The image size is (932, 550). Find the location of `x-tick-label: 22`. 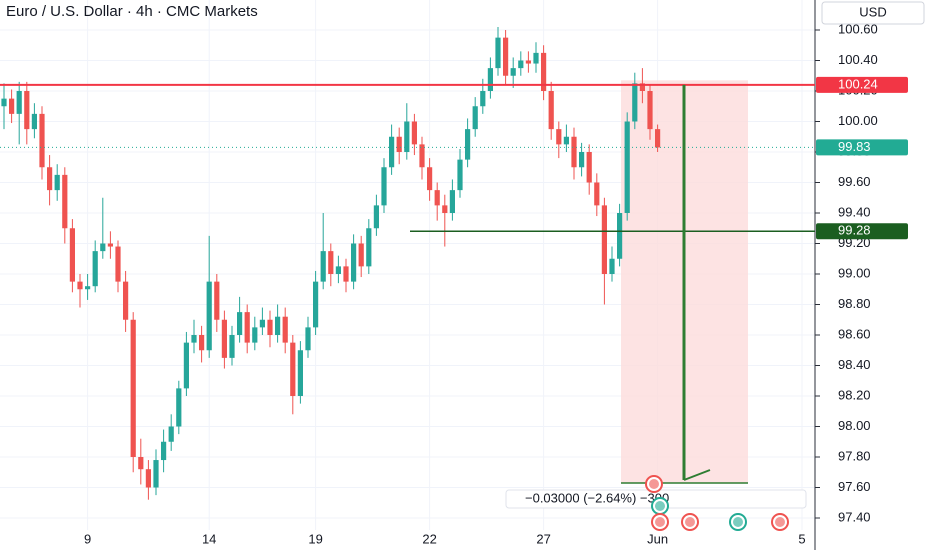

x-tick-label: 22 is located at coordinates (429, 538).